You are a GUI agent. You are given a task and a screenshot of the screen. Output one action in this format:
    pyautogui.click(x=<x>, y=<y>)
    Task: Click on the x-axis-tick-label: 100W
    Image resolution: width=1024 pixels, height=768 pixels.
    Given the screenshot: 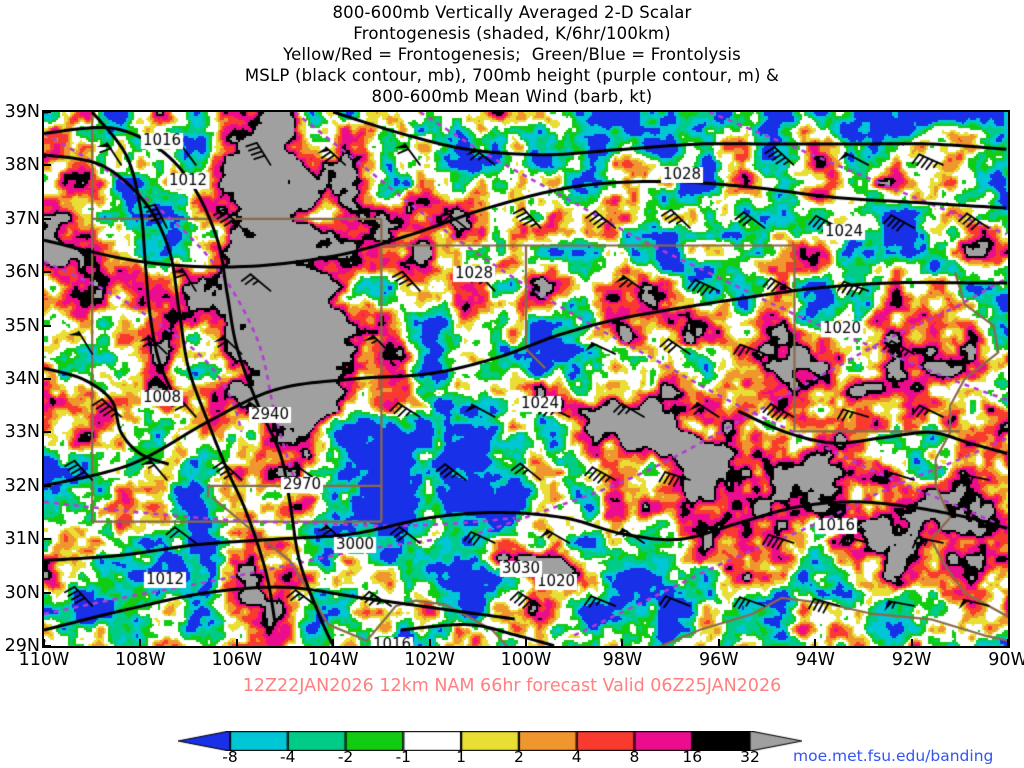 What is the action you would take?
    pyautogui.click(x=526, y=660)
    